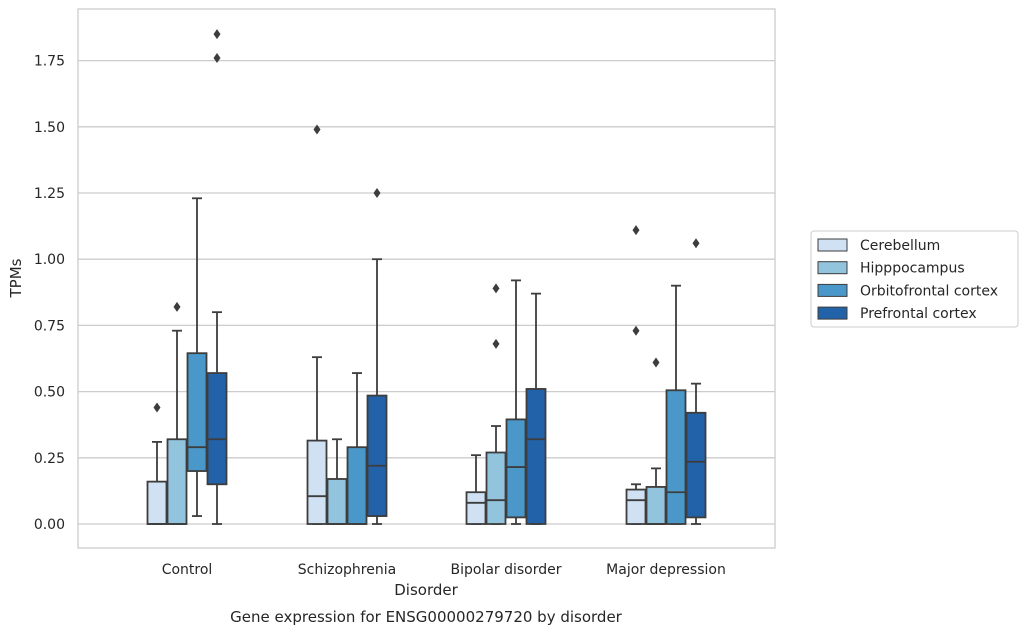 The height and width of the screenshot is (634, 1028). I want to click on y-tick-label: 0.50, so click(49, 393).